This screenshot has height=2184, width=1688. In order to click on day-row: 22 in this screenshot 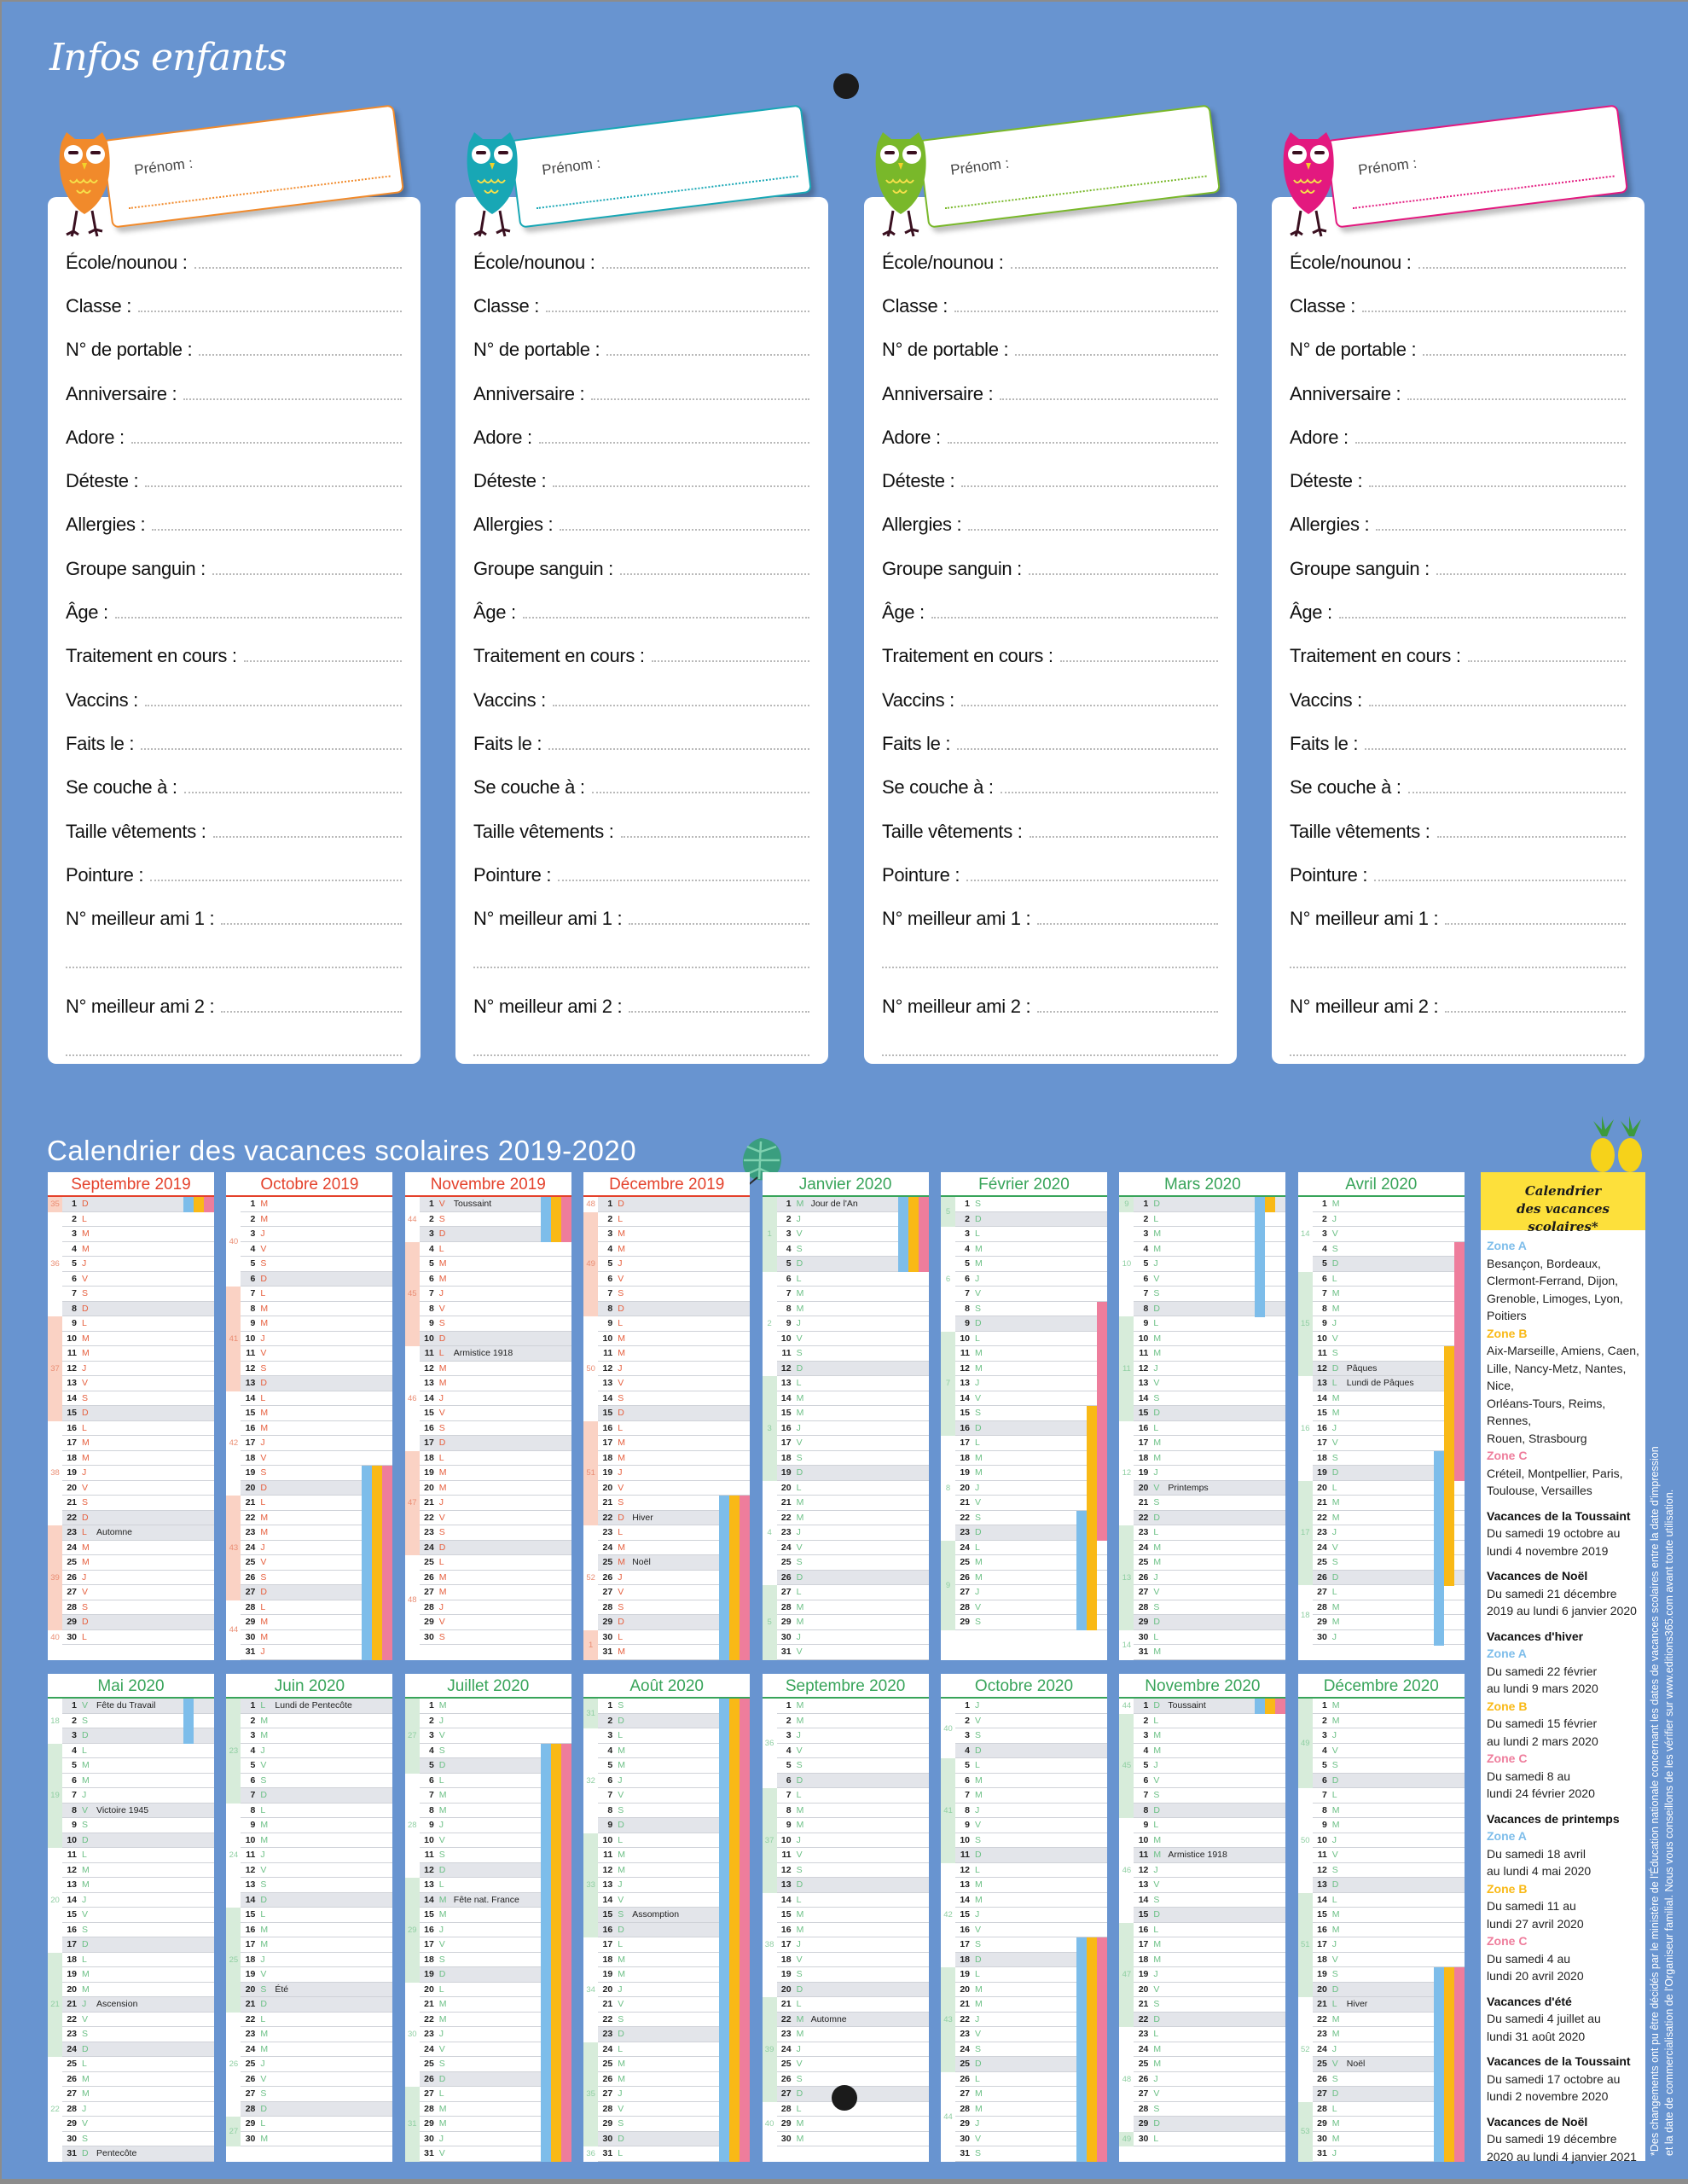, I will do `click(1210, 2020)`.